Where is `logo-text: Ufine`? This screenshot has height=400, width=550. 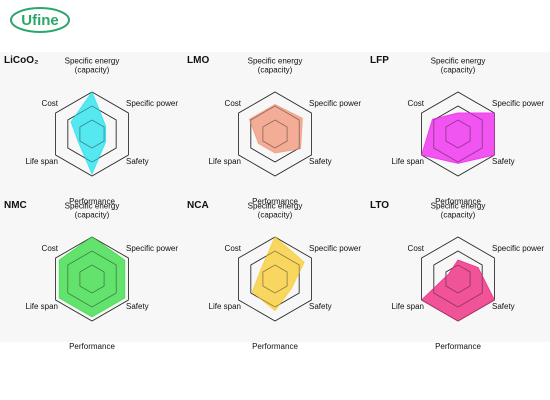 logo-text: Ufine is located at coordinates (40, 20).